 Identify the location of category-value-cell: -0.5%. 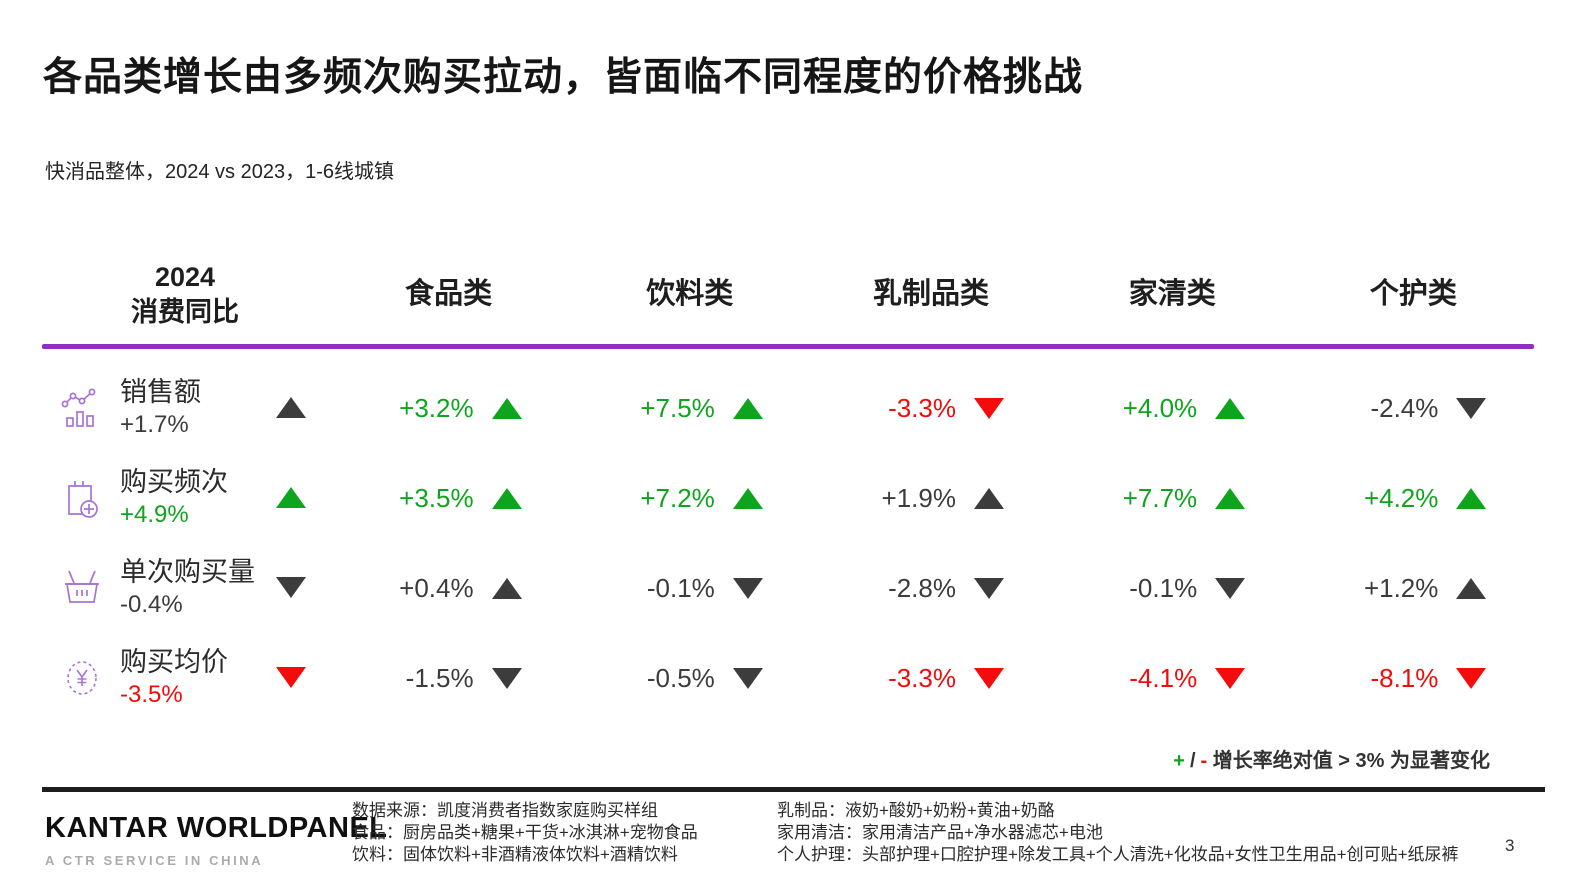
(689, 678).